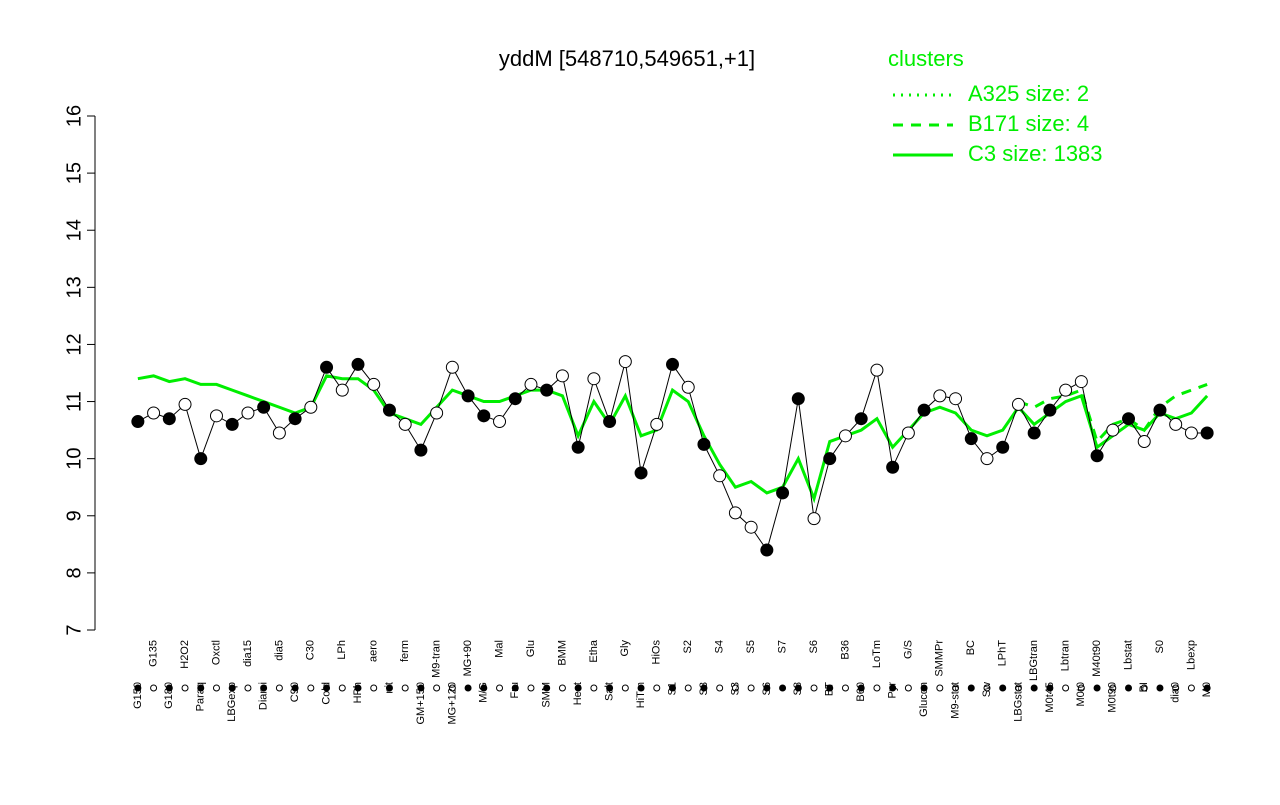 This screenshot has height=805, width=1280. Describe the element at coordinates (74, 401) in the screenshot. I see `y-tick-label: 11` at that location.